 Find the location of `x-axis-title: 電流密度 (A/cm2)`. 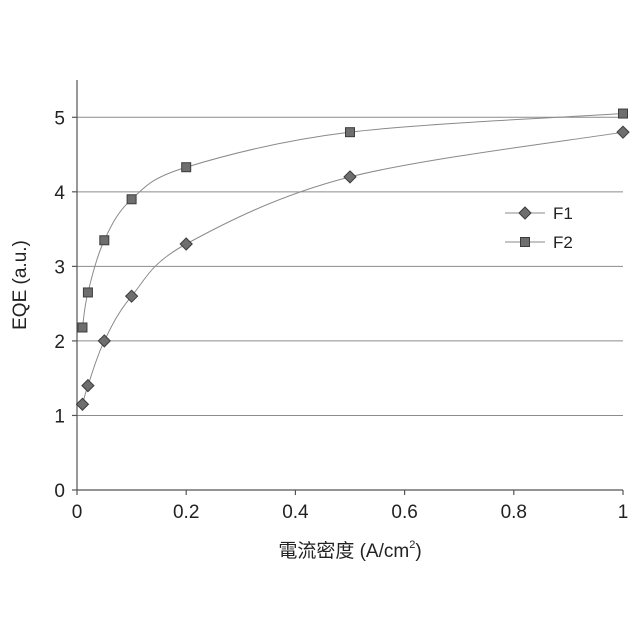

x-axis-title: 電流密度 (A/cm2) is located at coordinates (349, 550).